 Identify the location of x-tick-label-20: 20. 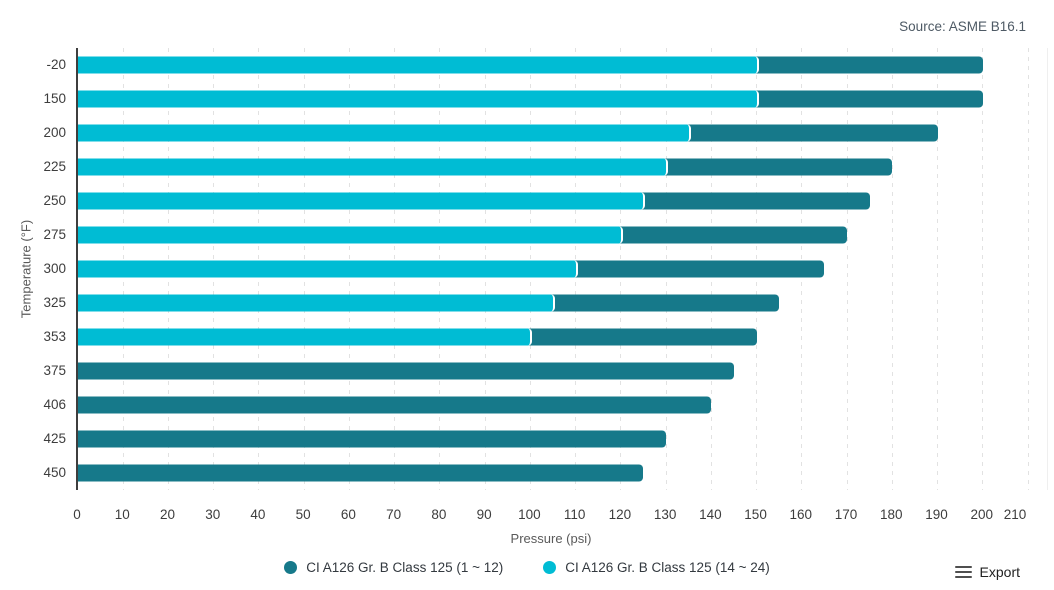
(167, 514).